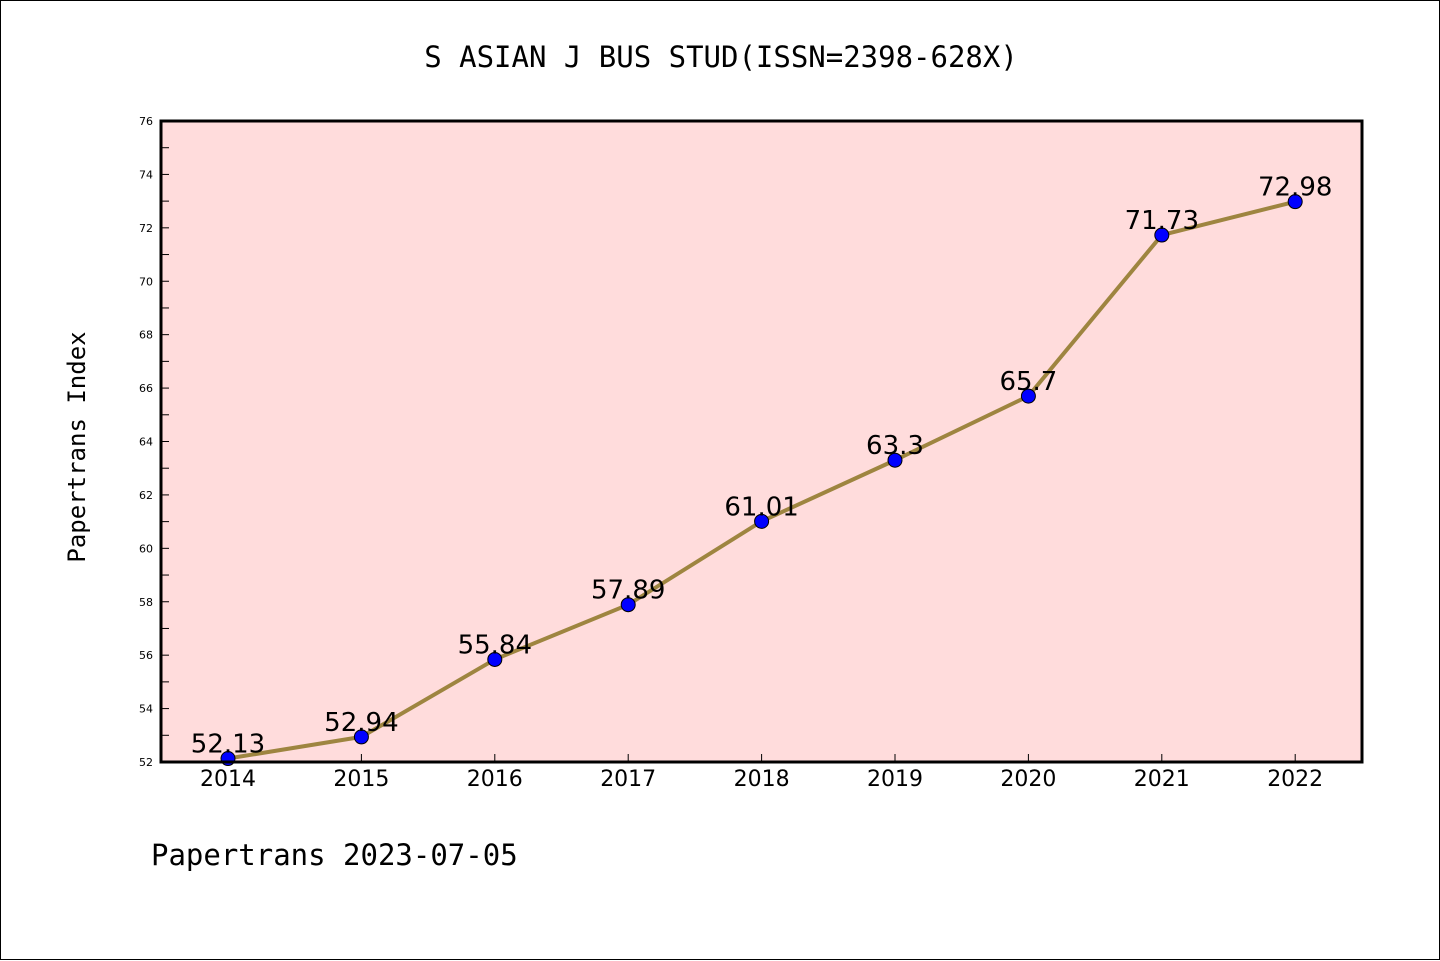 This screenshot has width=1440, height=961. Describe the element at coordinates (228, 745) in the screenshot. I see `data-label: 52.13` at that location.